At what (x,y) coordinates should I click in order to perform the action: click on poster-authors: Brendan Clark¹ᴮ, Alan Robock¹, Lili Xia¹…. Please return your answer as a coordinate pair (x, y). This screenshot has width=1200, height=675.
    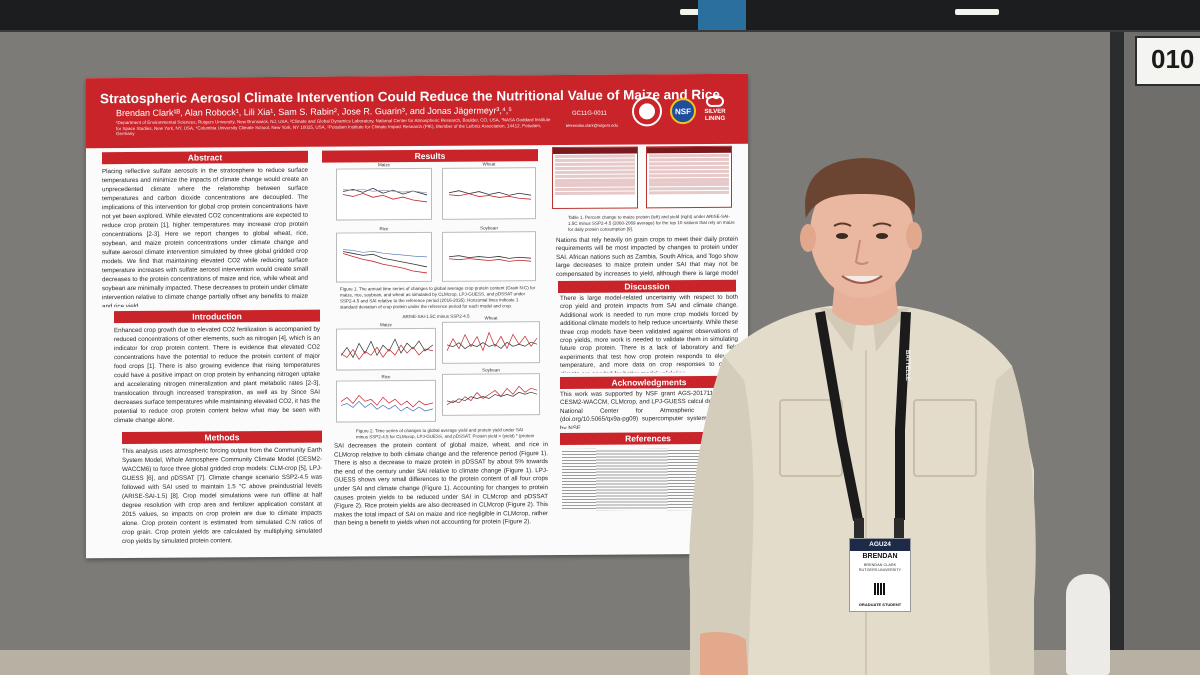
    Looking at the image, I should click on (314, 112).